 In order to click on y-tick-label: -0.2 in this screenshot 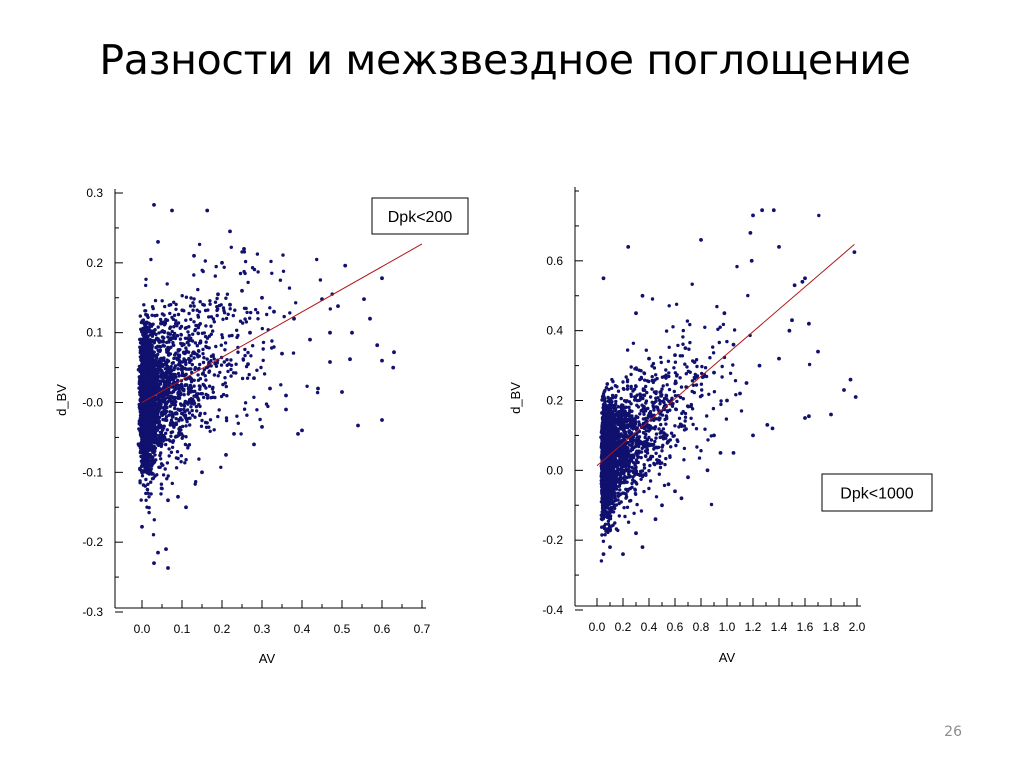, I will do `click(92, 542)`.